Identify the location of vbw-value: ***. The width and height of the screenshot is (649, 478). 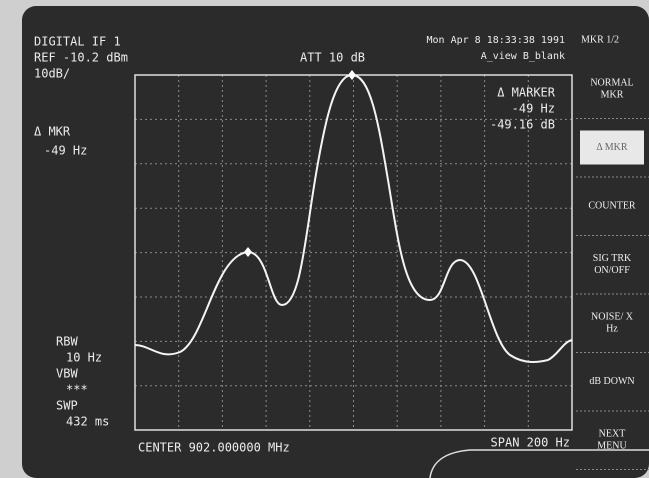
(77, 390).